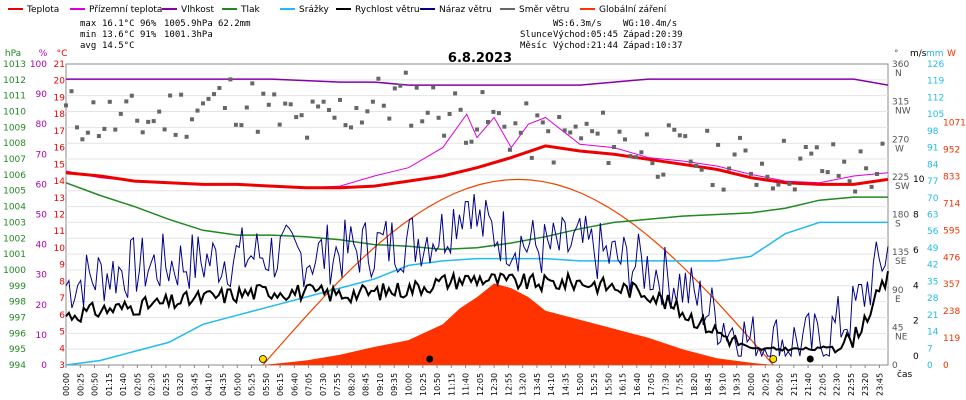 This screenshot has height=400, width=966. What do you see at coordinates (930, 366) in the screenshot?
I see `mm-axis-tick: 0` at bounding box center [930, 366].